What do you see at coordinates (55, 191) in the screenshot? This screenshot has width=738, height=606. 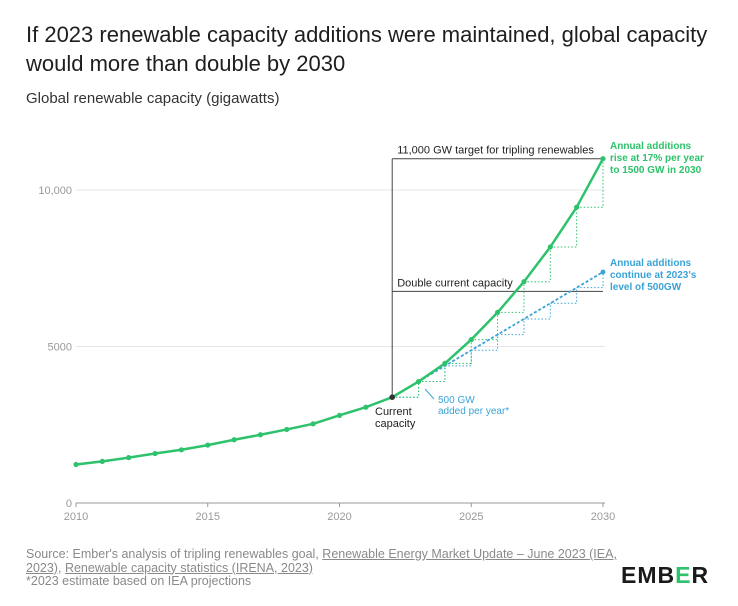 I see `y-tick-label: 10,000` at bounding box center [55, 191].